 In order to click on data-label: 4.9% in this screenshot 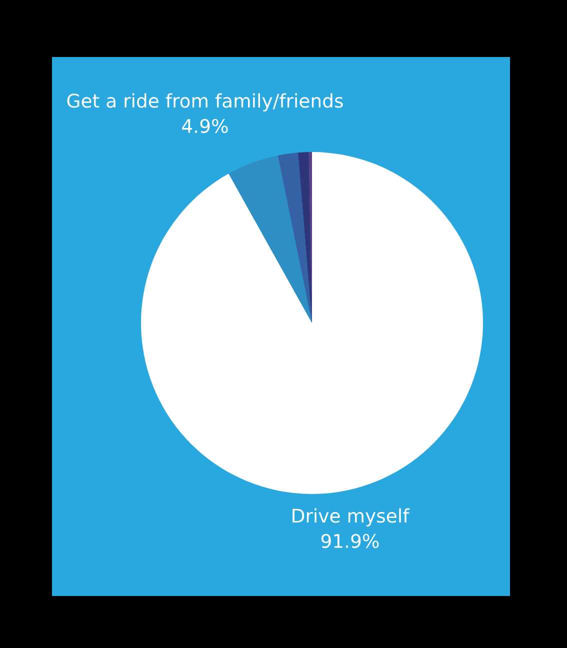, I will do `click(205, 126)`.